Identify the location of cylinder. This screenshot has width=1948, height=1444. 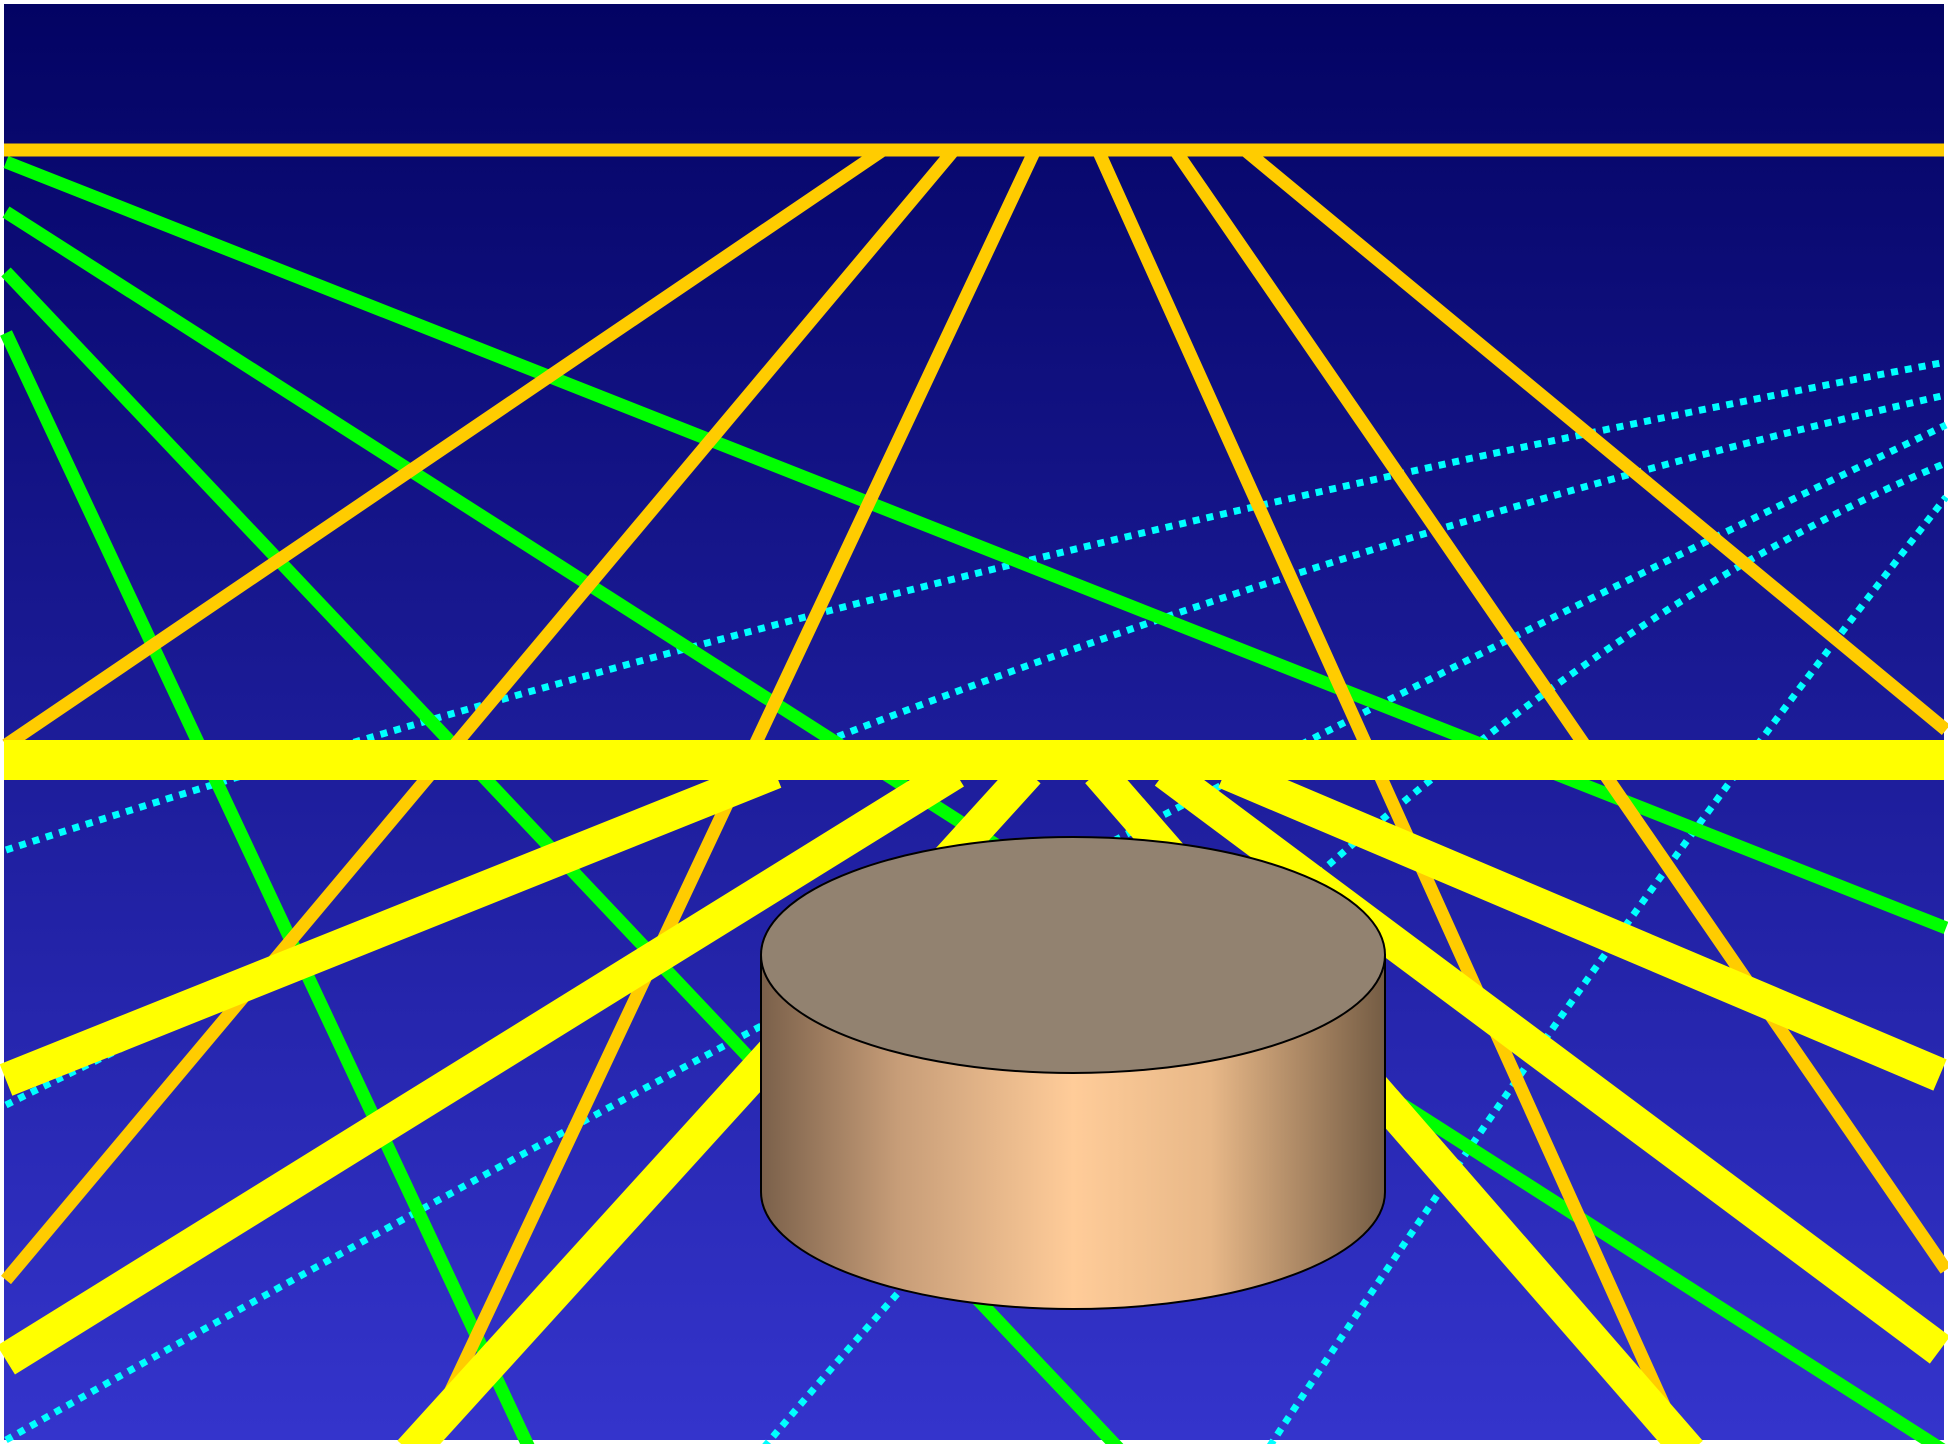
(1073, 1073).